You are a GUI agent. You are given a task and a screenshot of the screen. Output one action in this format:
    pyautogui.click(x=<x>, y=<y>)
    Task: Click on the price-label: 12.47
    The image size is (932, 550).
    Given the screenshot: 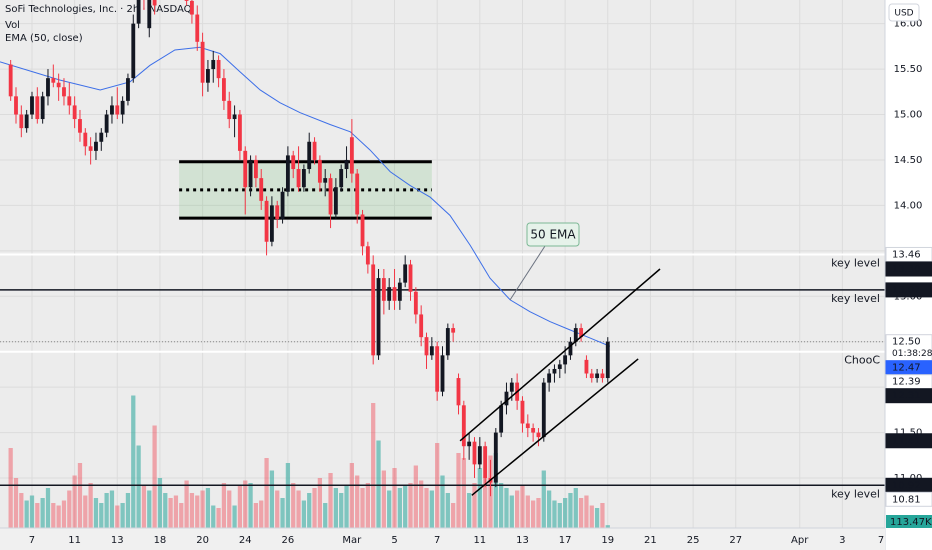 What is the action you would take?
    pyautogui.click(x=906, y=368)
    